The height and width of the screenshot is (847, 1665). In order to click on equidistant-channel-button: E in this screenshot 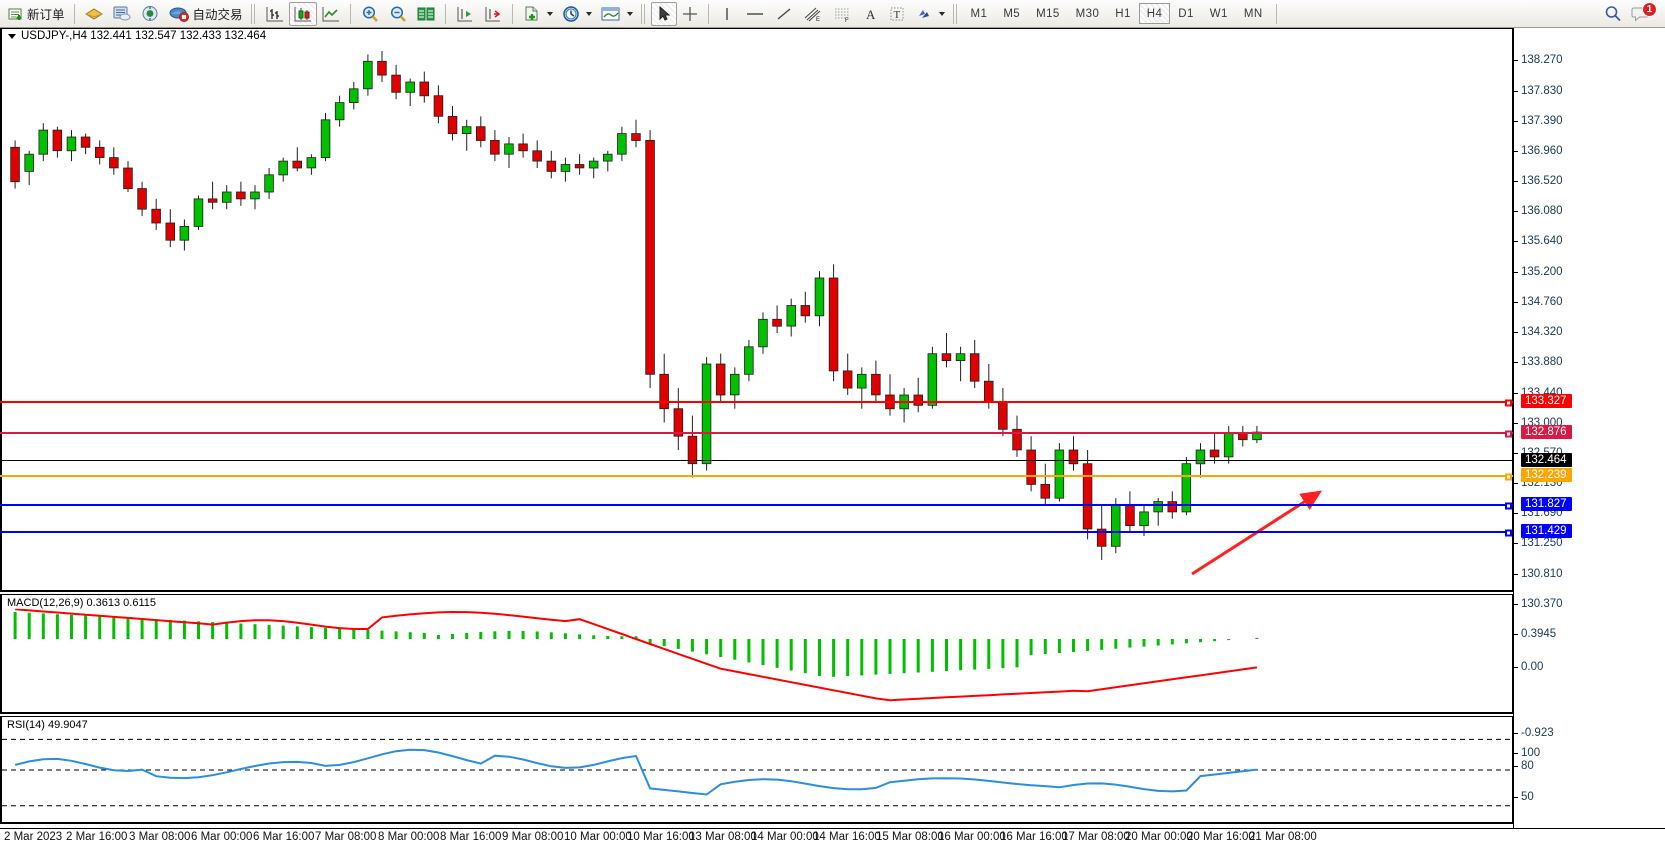, I will do `click(813, 14)`.